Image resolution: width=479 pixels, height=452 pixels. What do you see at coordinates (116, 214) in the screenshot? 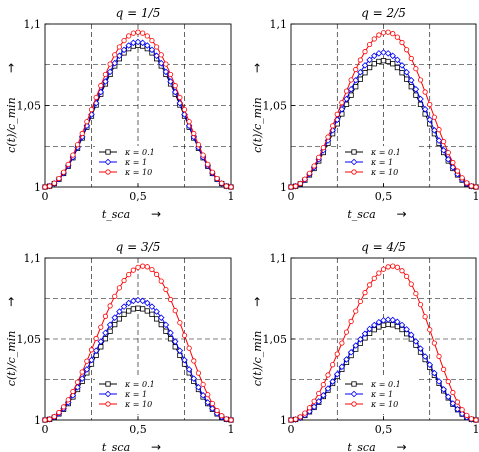
I see `x-axis-label: t_sca` at bounding box center [116, 214].